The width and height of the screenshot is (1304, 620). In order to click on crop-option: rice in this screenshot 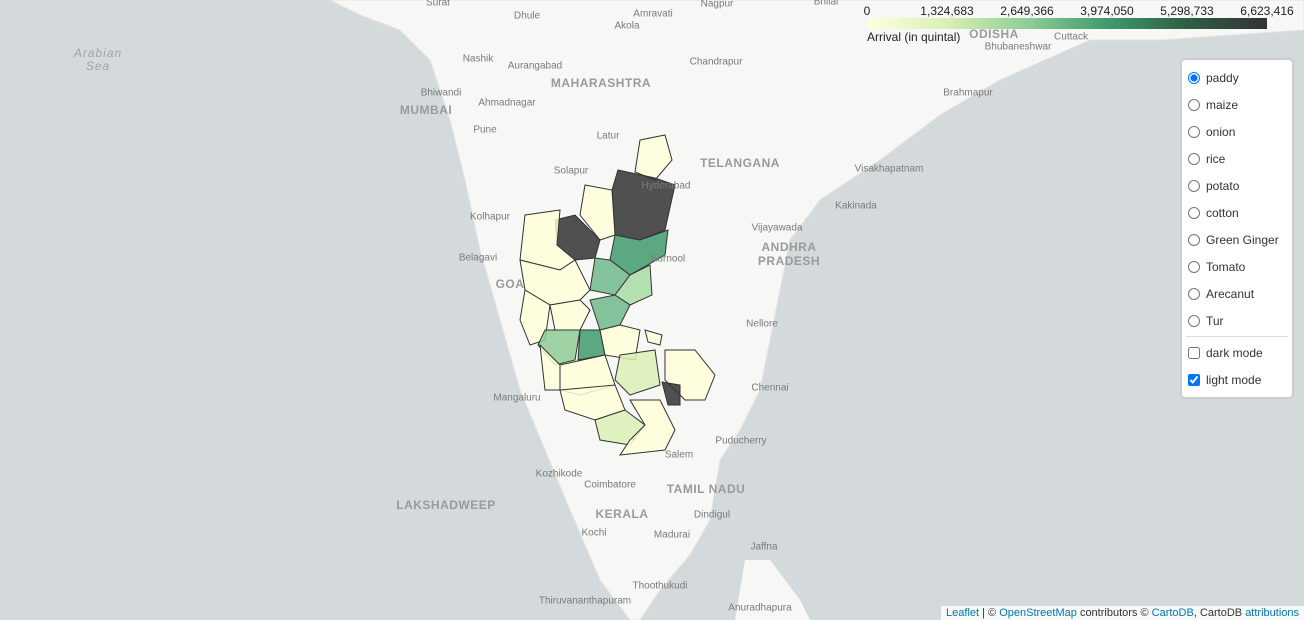, I will do `click(1237, 158)`.